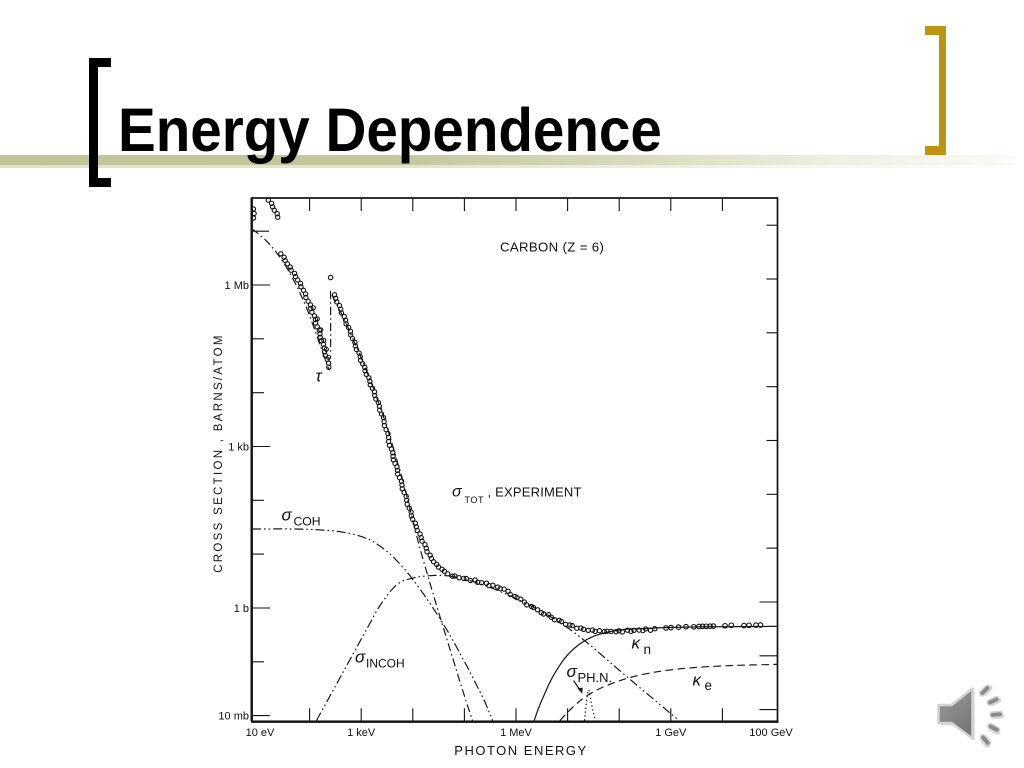  What do you see at coordinates (648, 649) in the screenshot?
I see `svg-text: n` at bounding box center [648, 649].